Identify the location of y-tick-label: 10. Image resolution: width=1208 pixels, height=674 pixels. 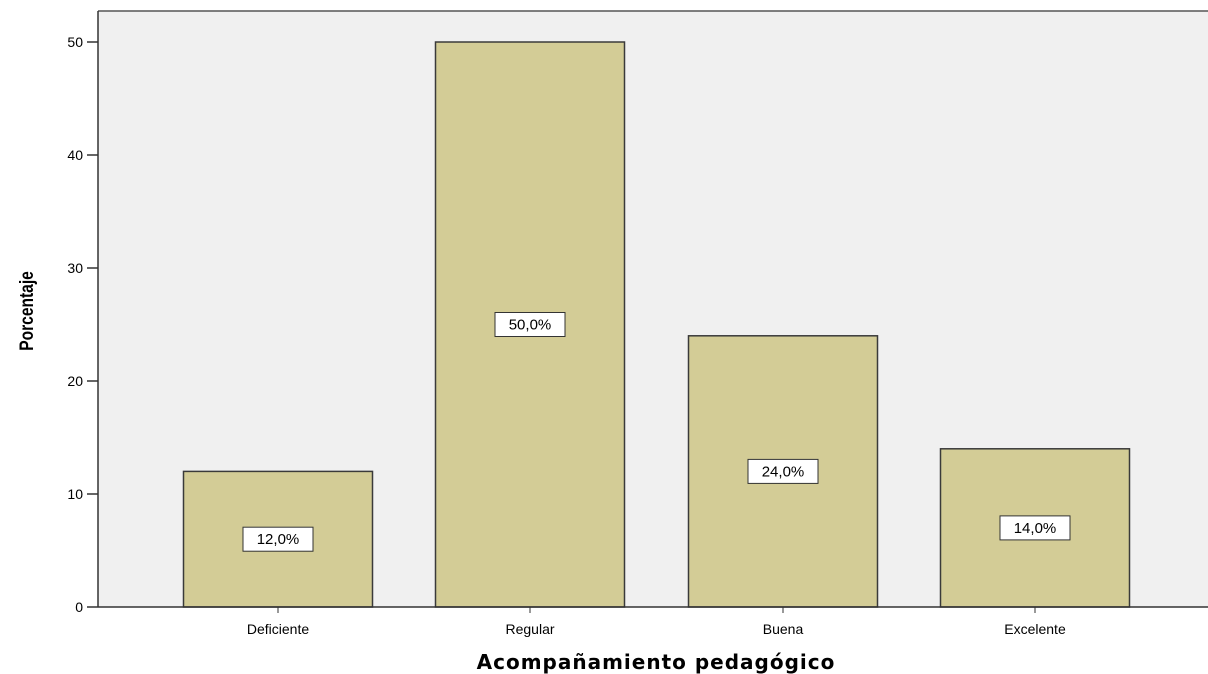
(75, 494).